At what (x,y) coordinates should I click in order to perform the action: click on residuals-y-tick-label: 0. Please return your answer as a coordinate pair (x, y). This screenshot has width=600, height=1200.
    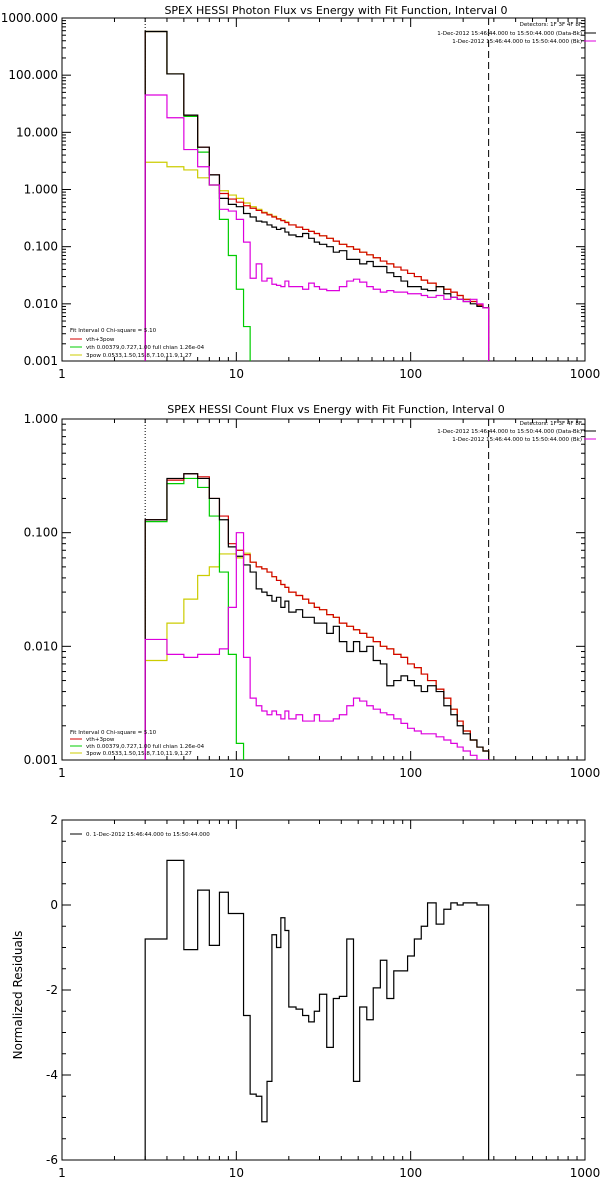
    Looking at the image, I should click on (54, 905).